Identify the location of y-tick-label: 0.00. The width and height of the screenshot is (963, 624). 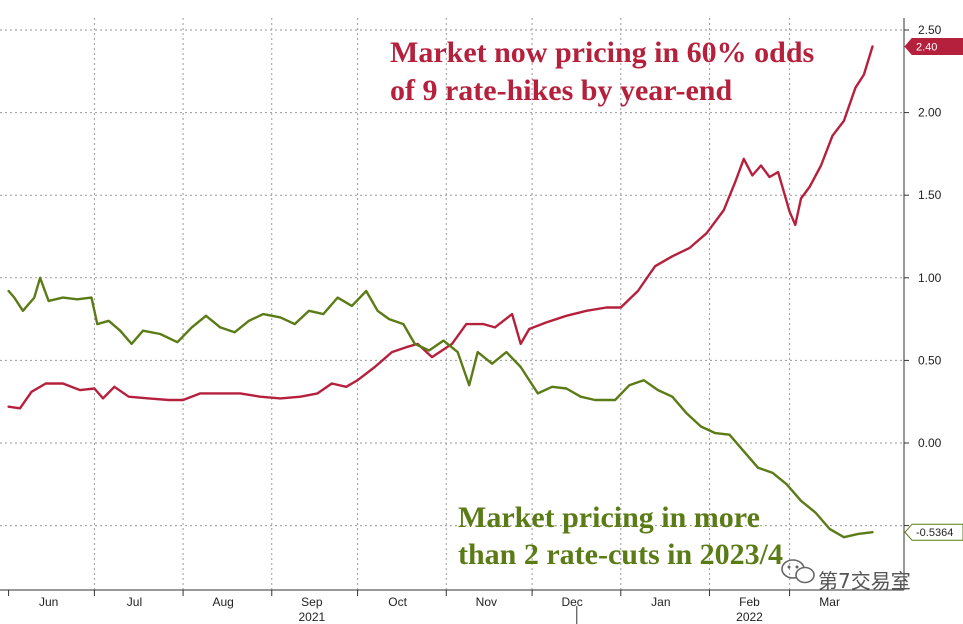
(930, 443).